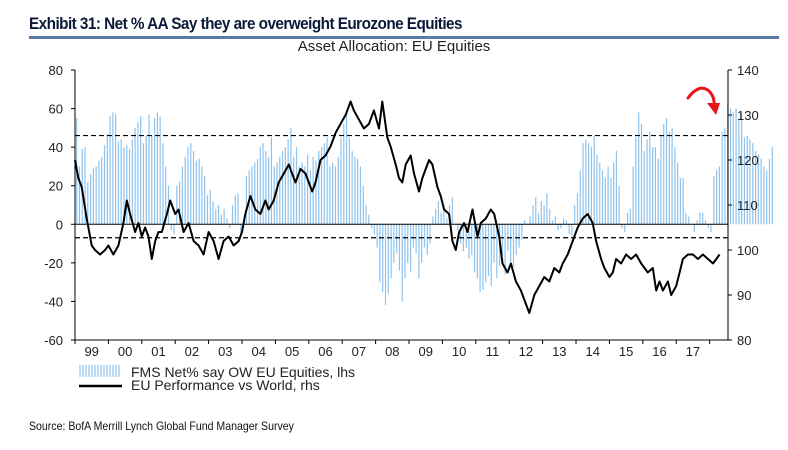  What do you see at coordinates (744, 295) in the screenshot?
I see `y-tick-label-right: 90` at bounding box center [744, 295].